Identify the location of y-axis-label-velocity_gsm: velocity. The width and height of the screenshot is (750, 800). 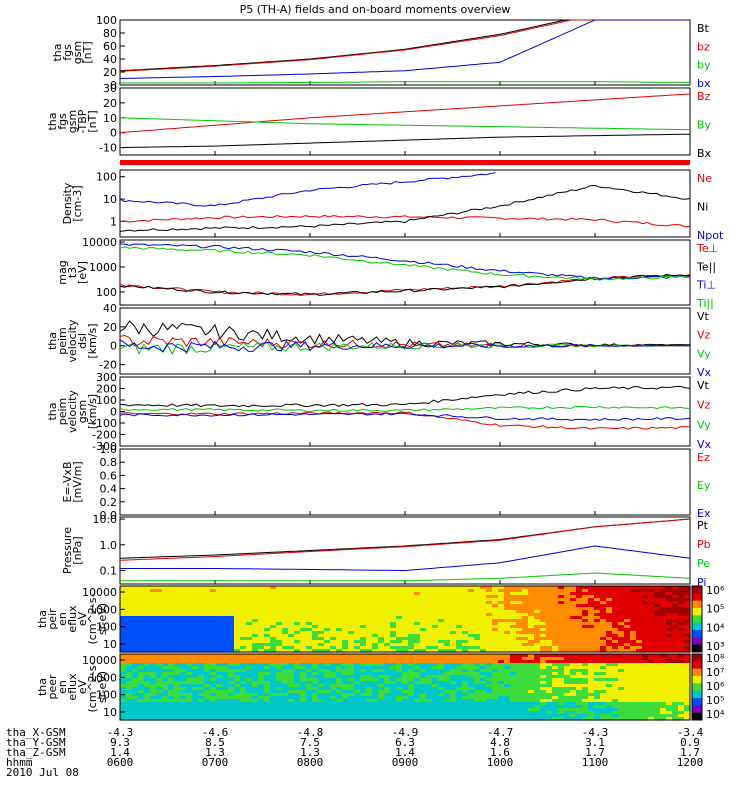
(72, 411).